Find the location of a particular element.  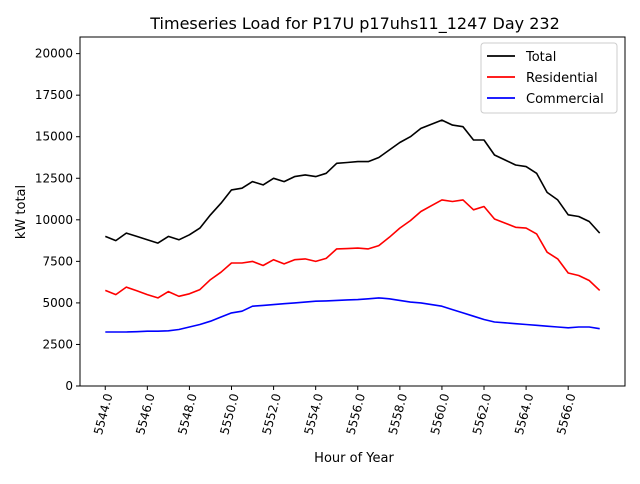

x-tick-label: 5546.0 is located at coordinates (145, 414).